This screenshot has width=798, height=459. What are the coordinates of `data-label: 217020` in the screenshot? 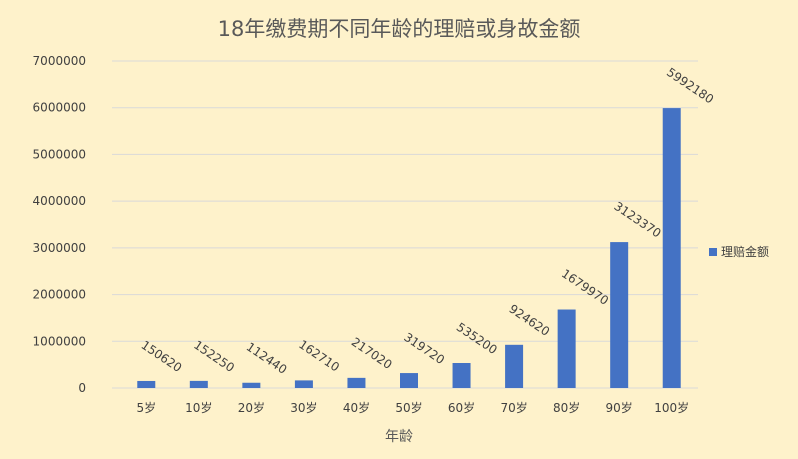 It's located at (372, 353).